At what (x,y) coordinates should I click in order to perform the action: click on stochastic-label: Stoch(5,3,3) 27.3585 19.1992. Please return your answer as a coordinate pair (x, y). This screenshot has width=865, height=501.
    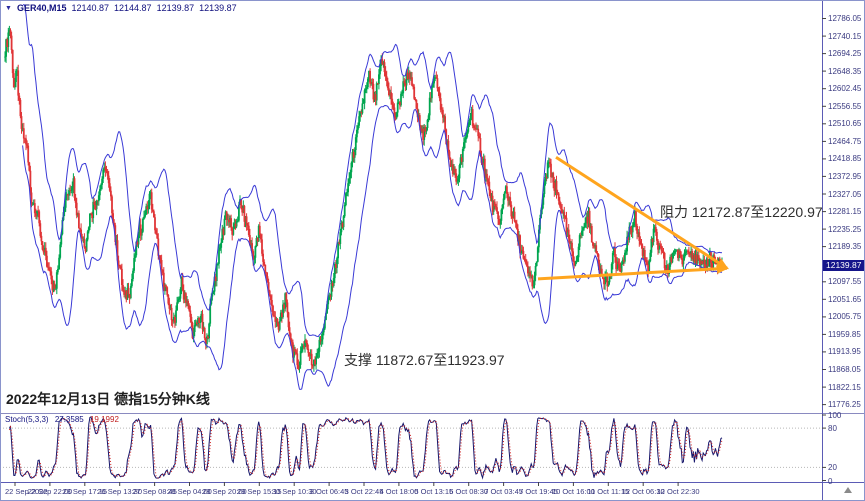
    Looking at the image, I should click on (62, 419).